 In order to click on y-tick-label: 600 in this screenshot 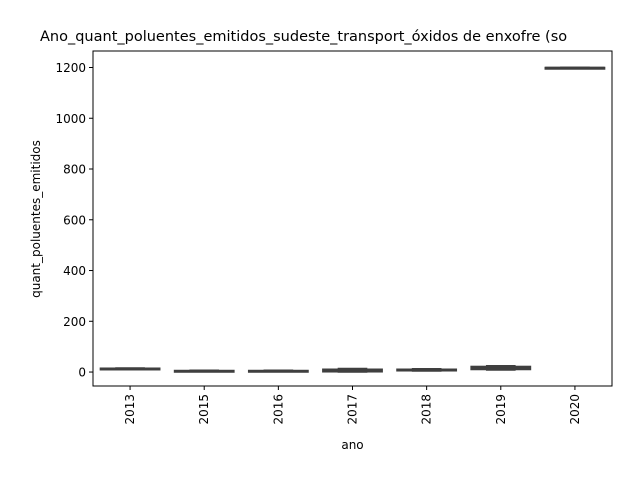, I will do `click(74, 220)`.